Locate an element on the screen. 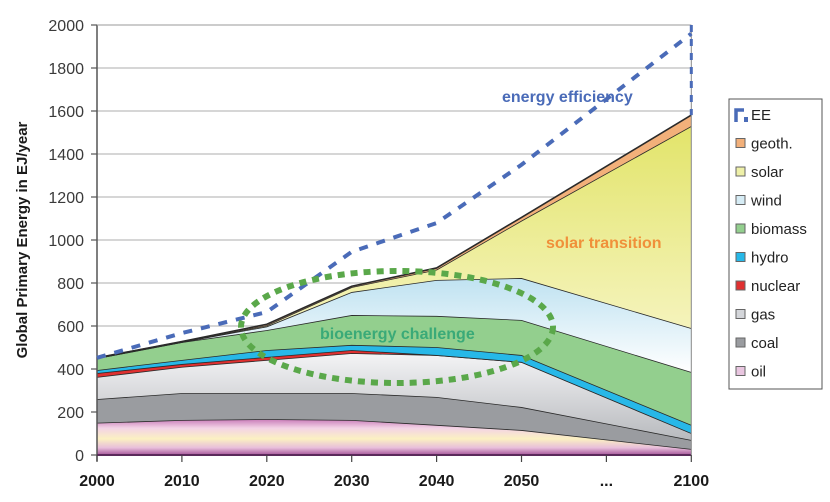 This screenshot has width=830, height=502. annotation-solar-transition: solar transition is located at coordinates (604, 243).